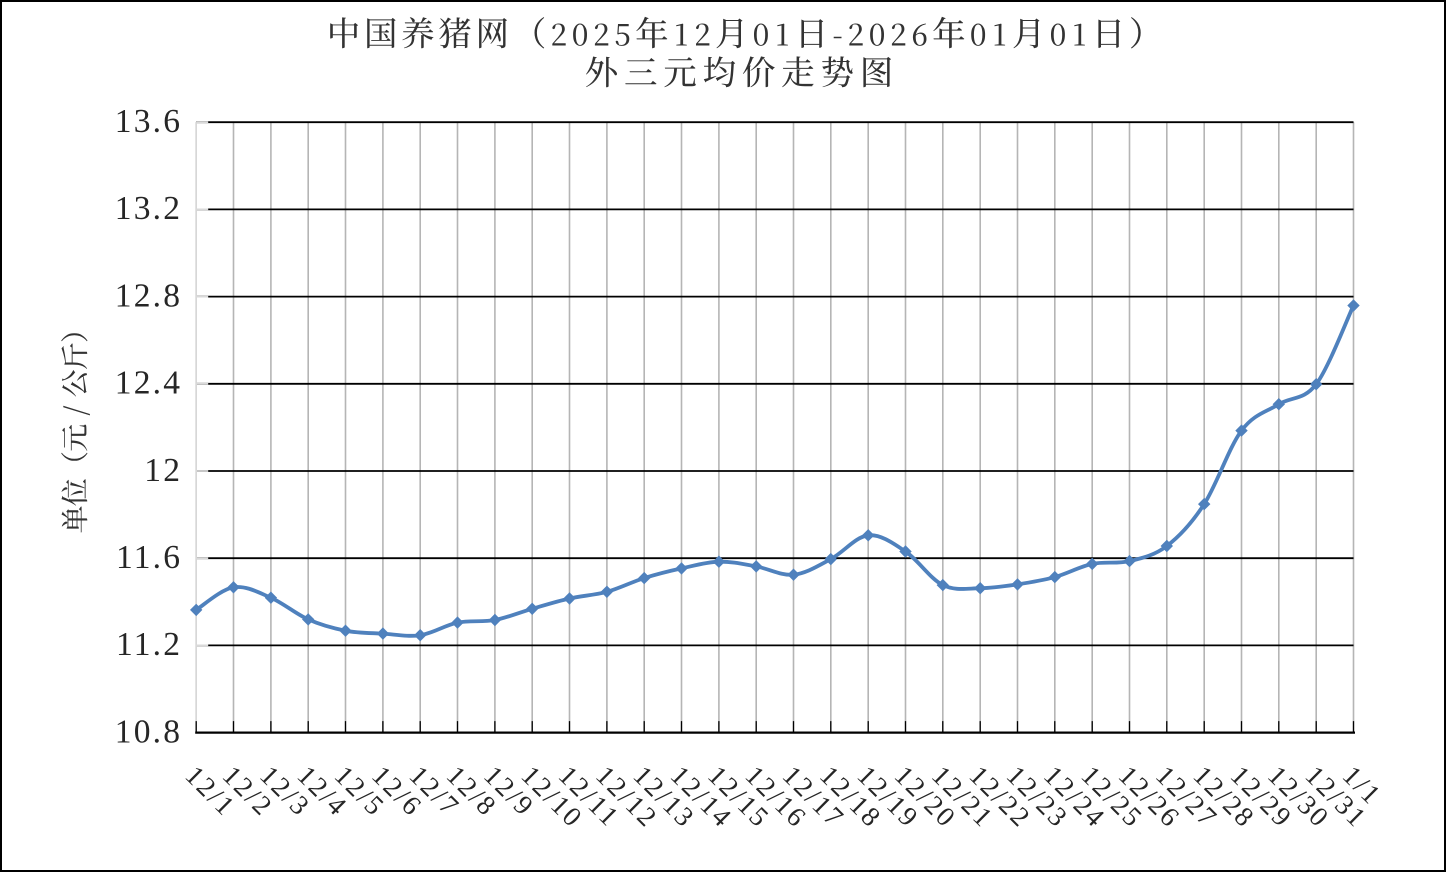 This screenshot has width=1446, height=872. I want to click on svg-text: 10.8, so click(148, 731).